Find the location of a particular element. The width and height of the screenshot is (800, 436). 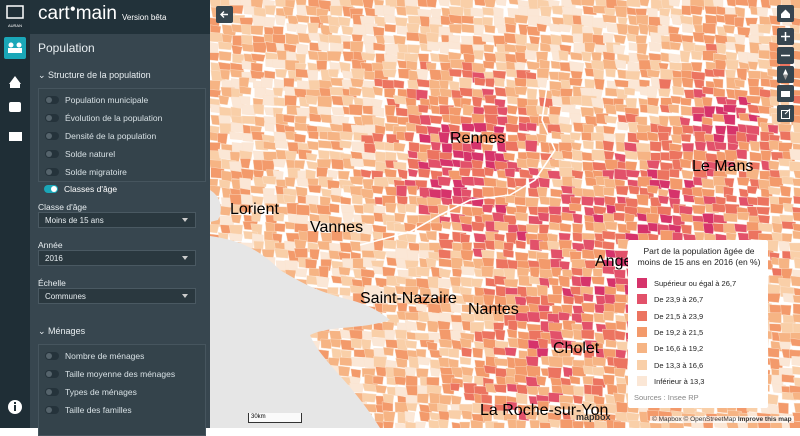

legend-label: De 13,3 à 16,6 is located at coordinates (679, 365).